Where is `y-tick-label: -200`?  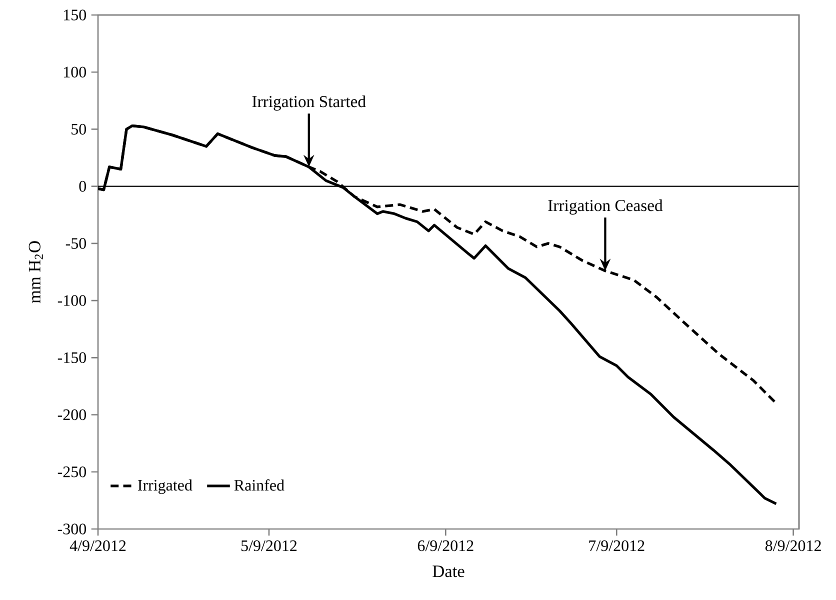 y-tick-label: -200 is located at coordinates (72, 414).